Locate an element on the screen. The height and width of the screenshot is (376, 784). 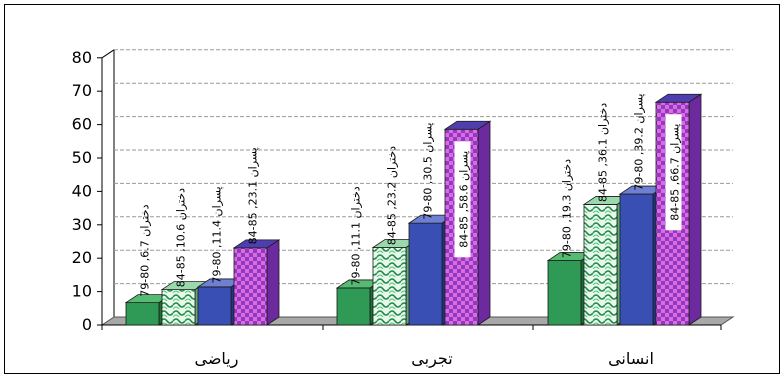
data-label: 84-85 ,دختران 10.6 is located at coordinates (181, 237).